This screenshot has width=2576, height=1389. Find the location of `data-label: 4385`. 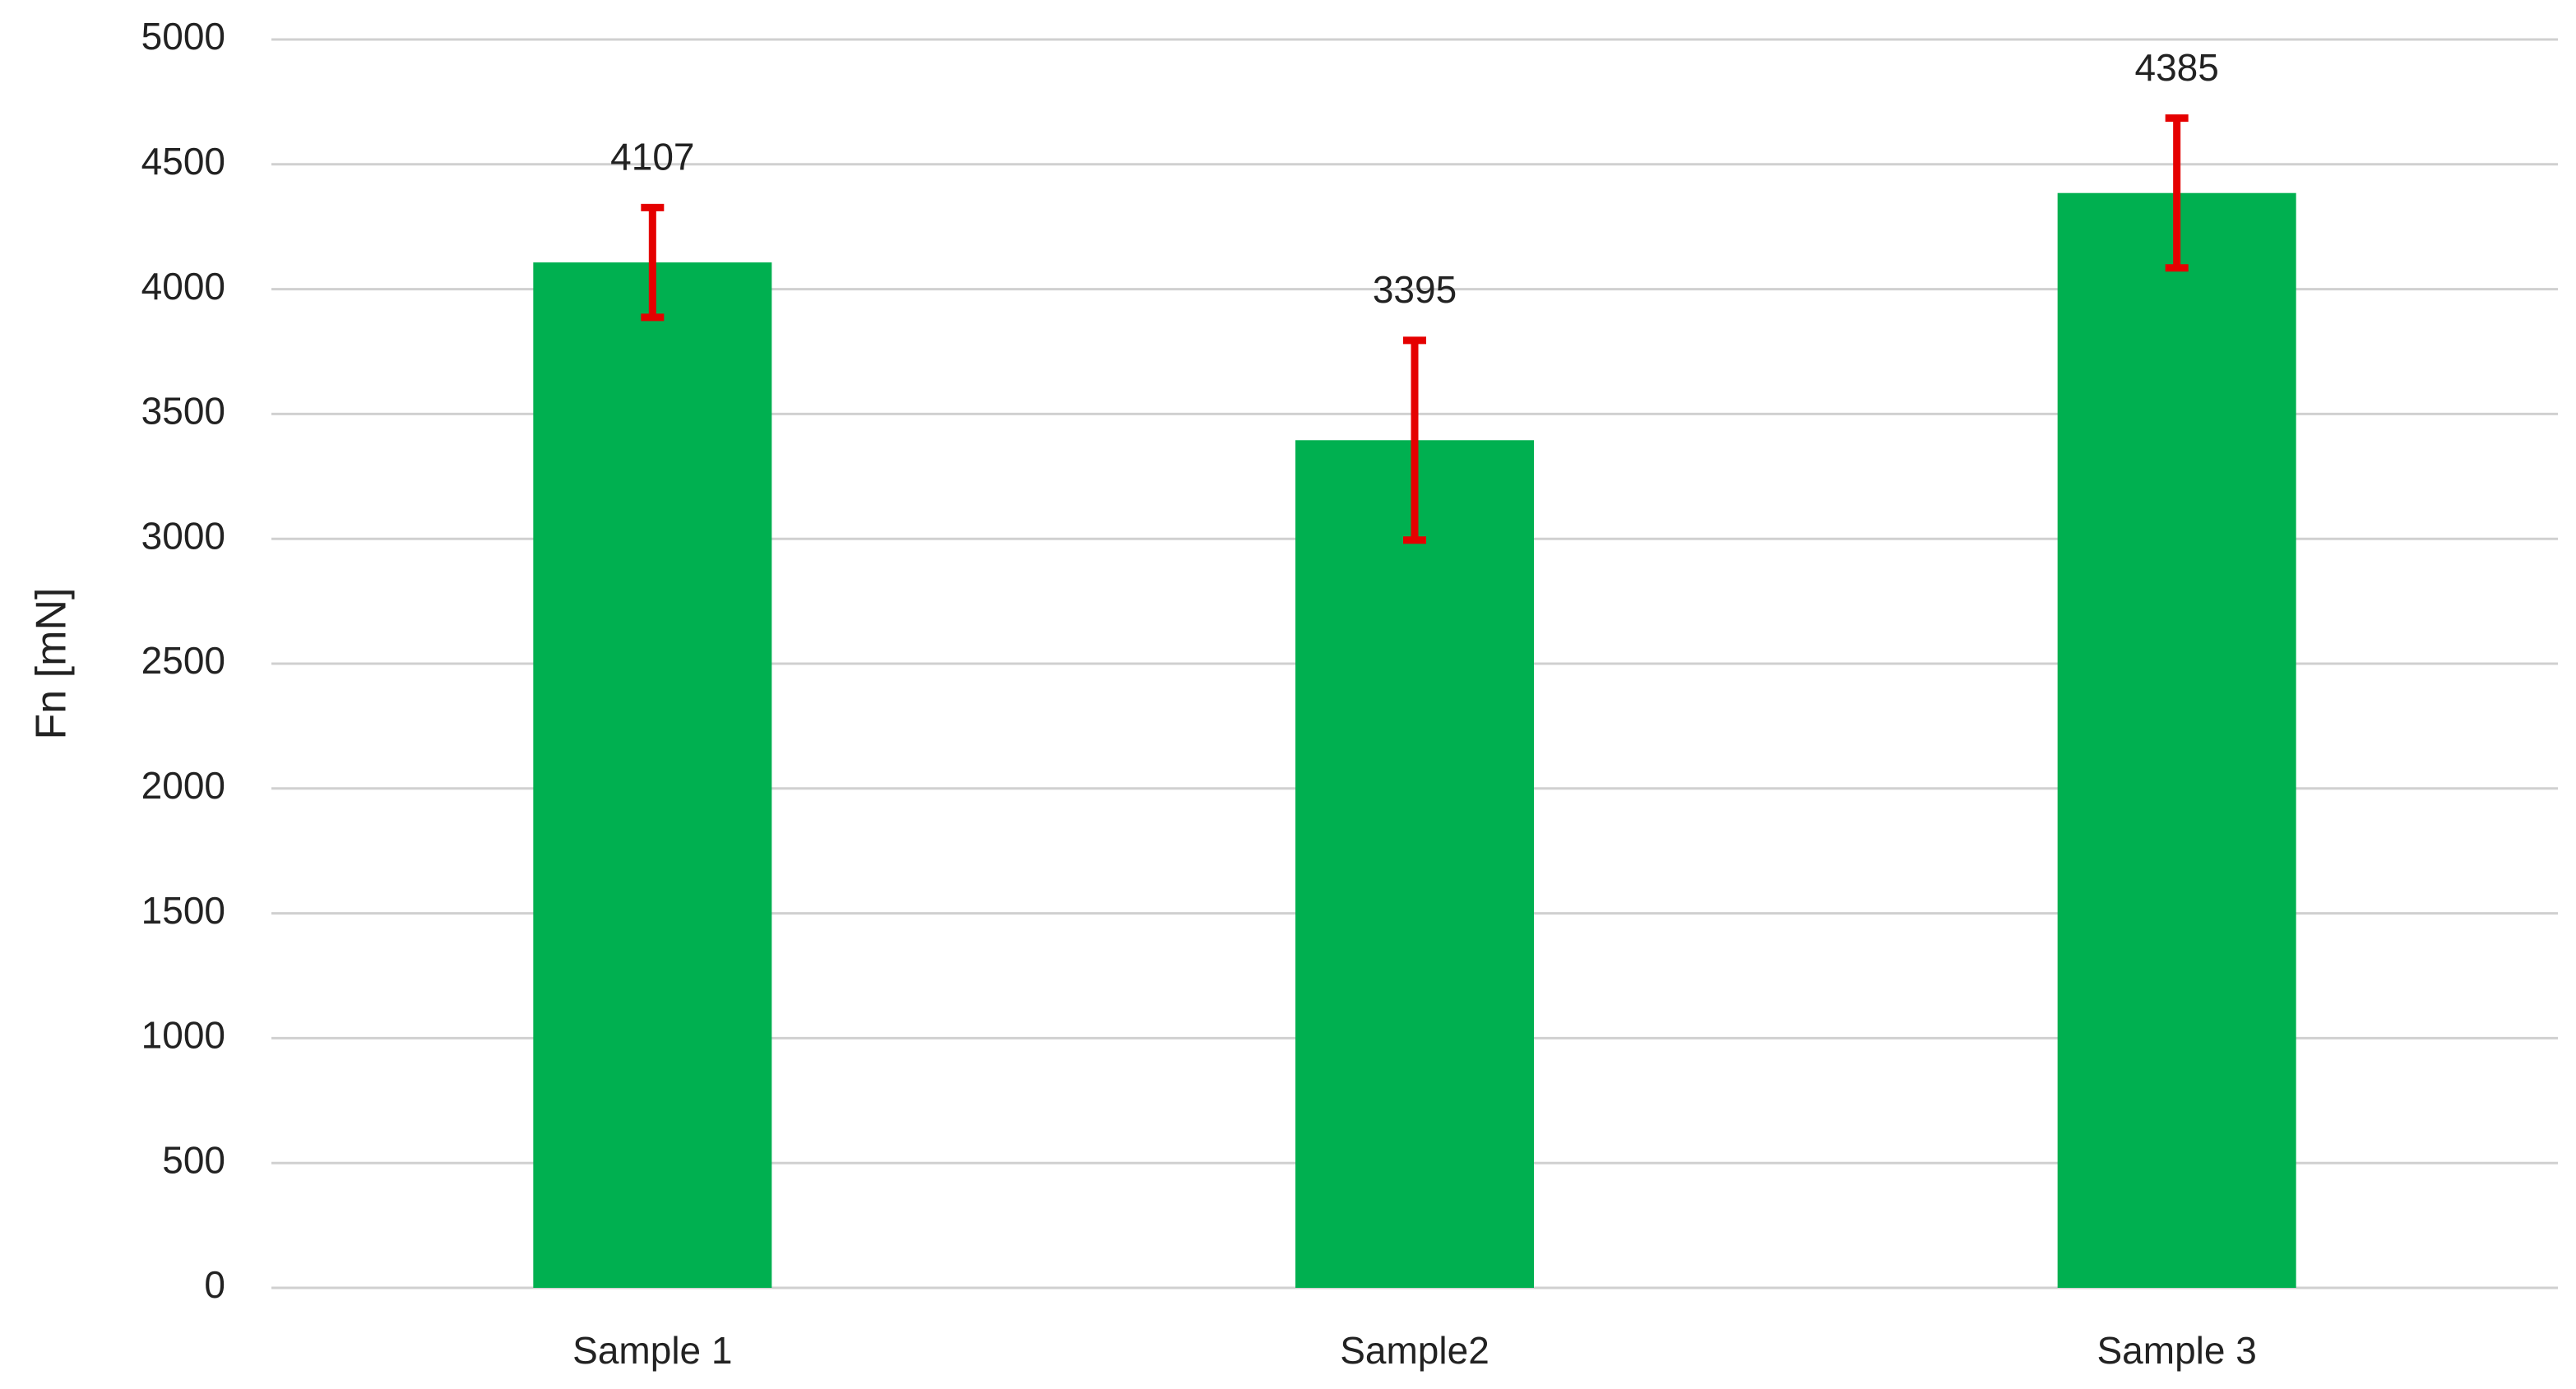

data-label: 4385 is located at coordinates (2176, 67).